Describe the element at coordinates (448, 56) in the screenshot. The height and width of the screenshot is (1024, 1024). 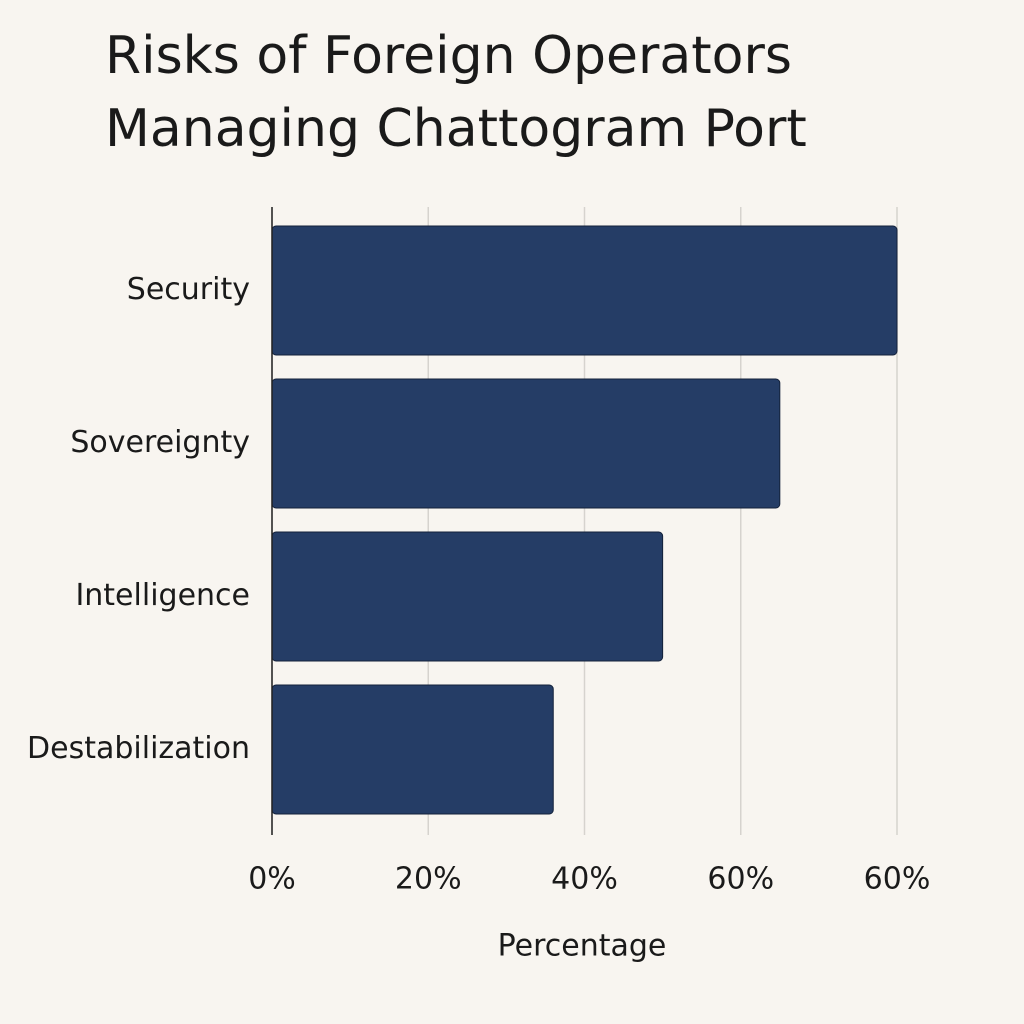
I see `chart-title: Risks of Foreign Operators` at that location.